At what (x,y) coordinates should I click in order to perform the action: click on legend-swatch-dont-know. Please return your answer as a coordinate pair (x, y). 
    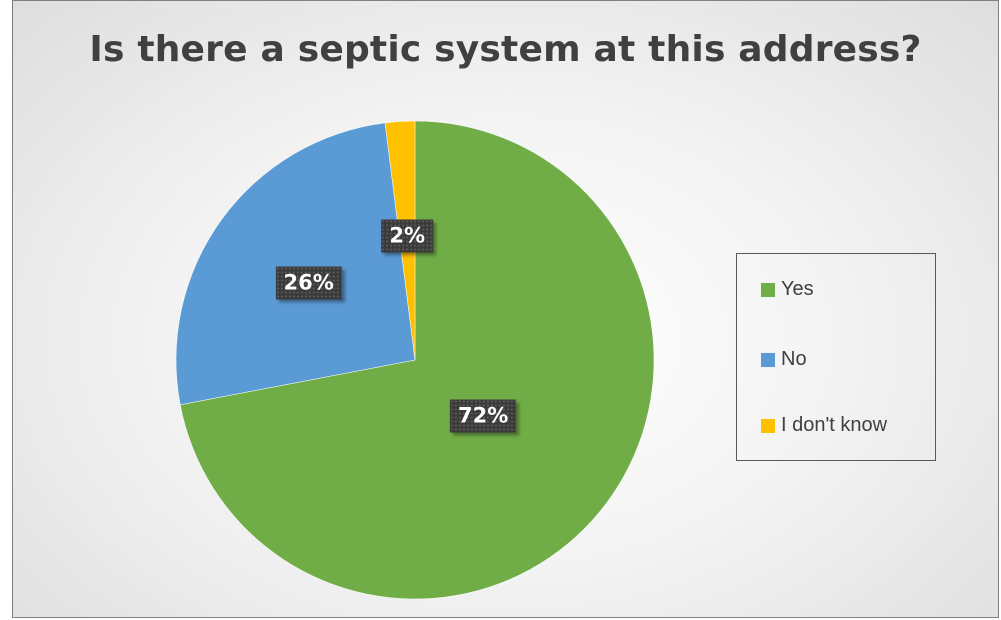
    Looking at the image, I should click on (768, 425).